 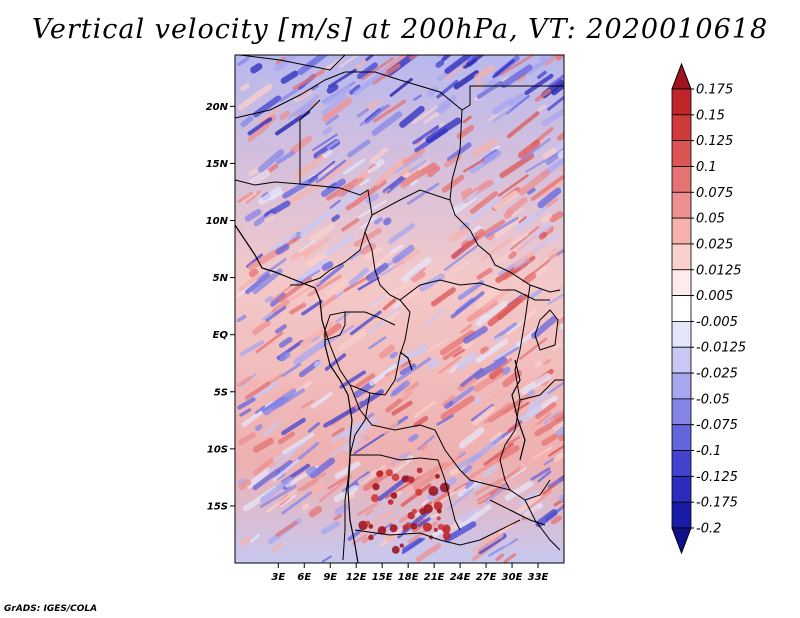 I want to click on colorbar-label: 0.1, so click(x=706, y=167).